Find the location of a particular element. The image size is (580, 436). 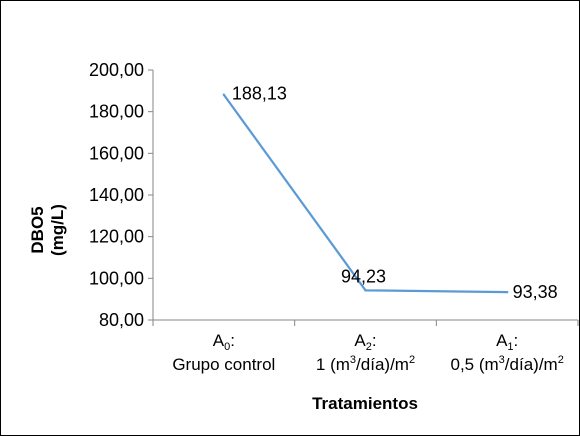

y-tick-label: 120,00 is located at coordinates (116, 237).